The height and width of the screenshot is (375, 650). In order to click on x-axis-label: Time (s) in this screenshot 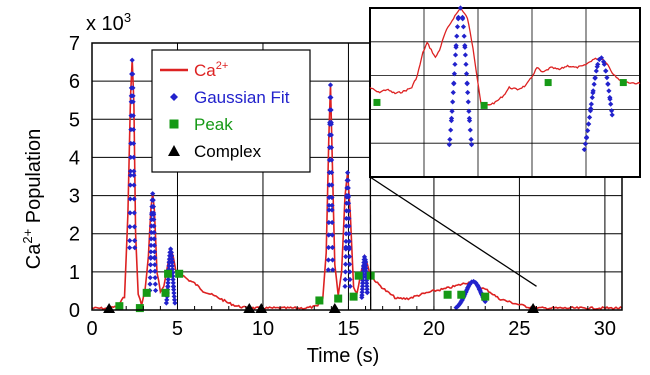, I will do `click(343, 356)`.